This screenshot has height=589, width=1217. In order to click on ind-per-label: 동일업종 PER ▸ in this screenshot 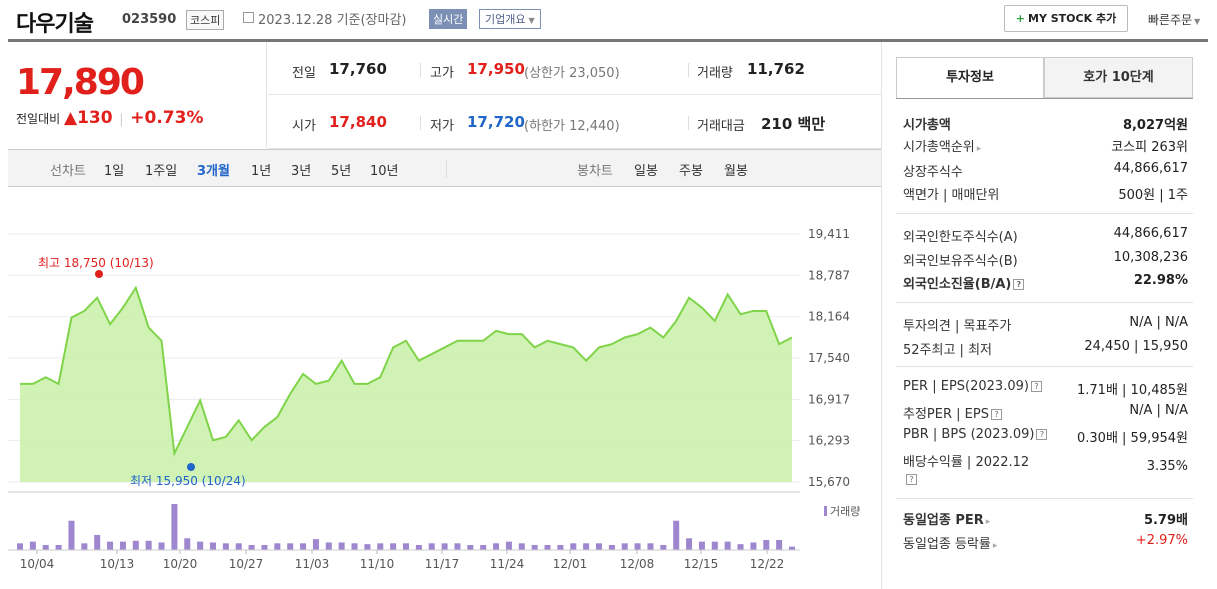, I will do `click(947, 520)`.